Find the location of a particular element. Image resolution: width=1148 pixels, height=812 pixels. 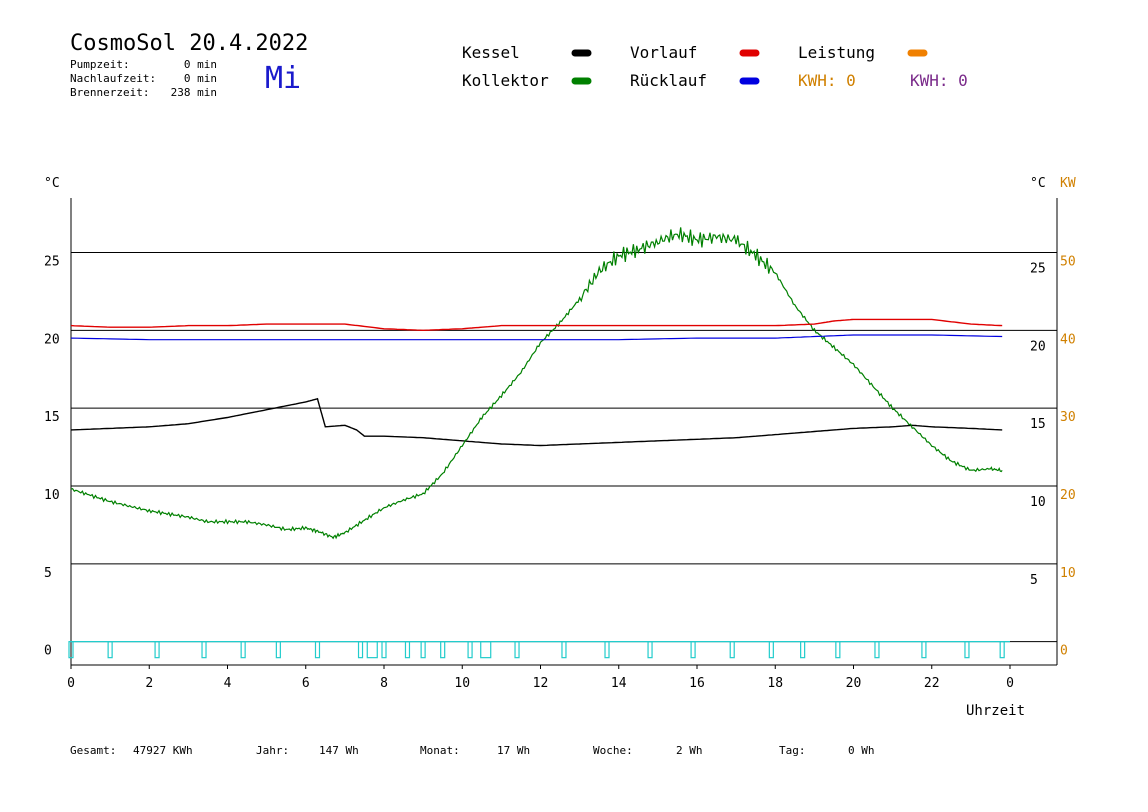

legend-label: Vorlauf is located at coordinates (663, 52).